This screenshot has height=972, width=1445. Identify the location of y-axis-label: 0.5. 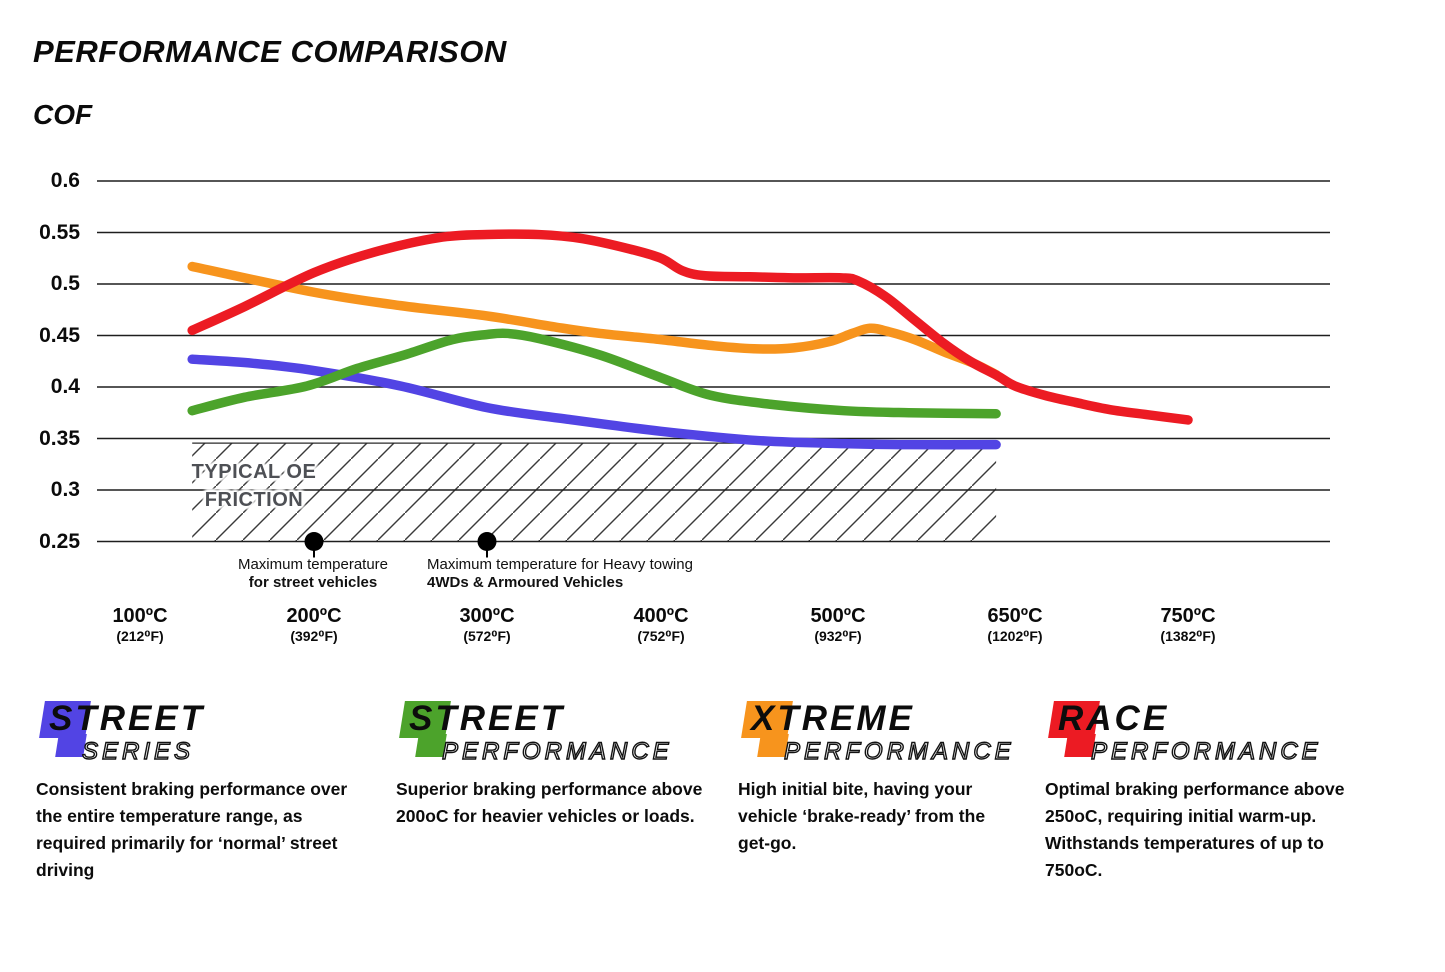
(65, 283).